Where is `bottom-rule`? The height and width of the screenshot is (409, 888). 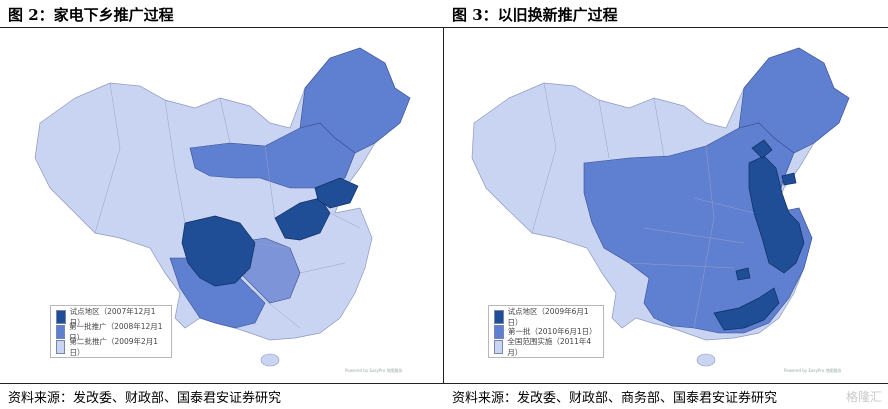 bottom-rule is located at coordinates (444, 383).